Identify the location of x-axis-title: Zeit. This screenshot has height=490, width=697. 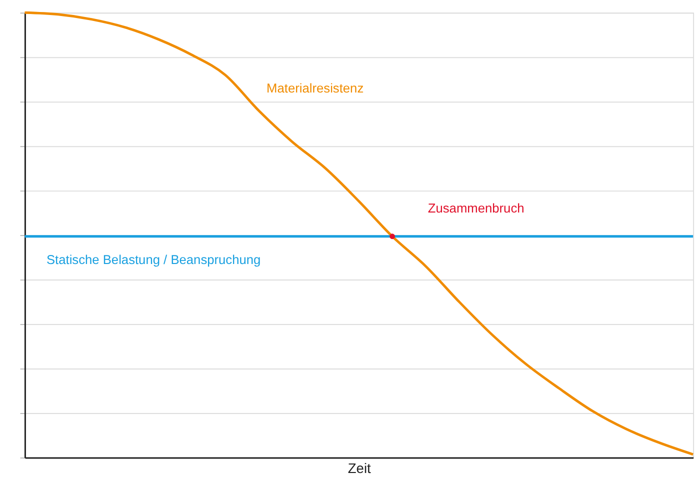
(360, 468).